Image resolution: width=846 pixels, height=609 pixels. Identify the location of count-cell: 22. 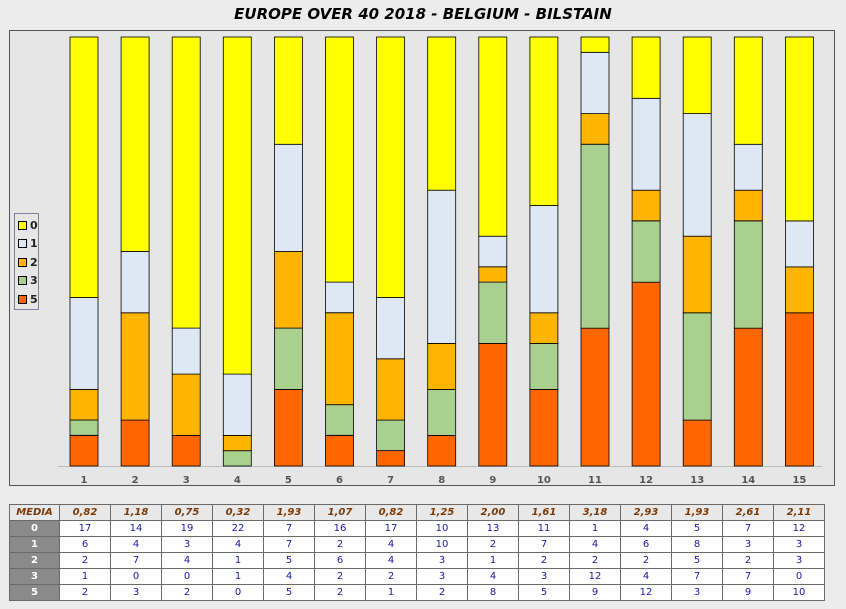
(238, 528).